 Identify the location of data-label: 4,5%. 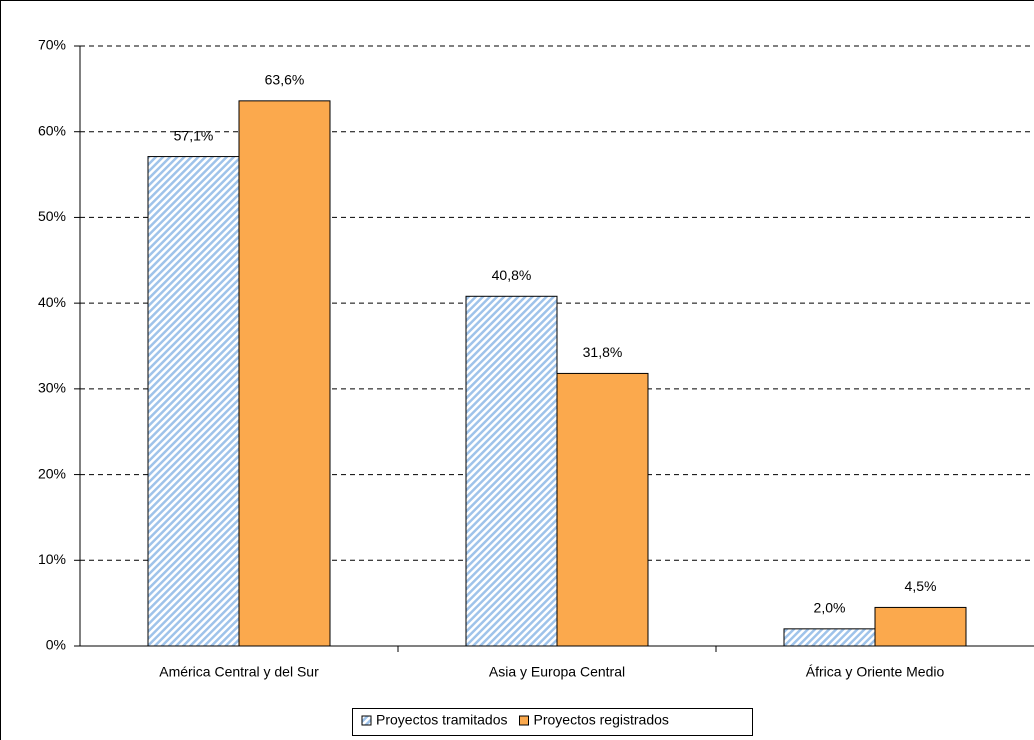
(921, 586).